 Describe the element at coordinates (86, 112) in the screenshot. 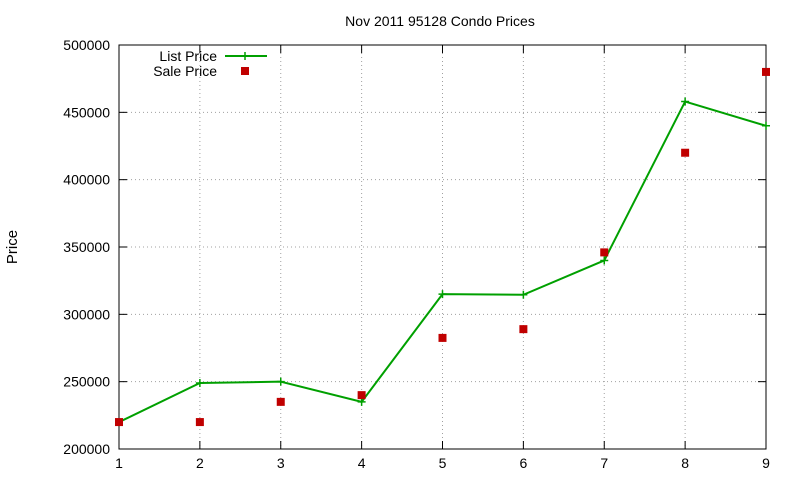

I see `y-tick-label: 450000` at that location.